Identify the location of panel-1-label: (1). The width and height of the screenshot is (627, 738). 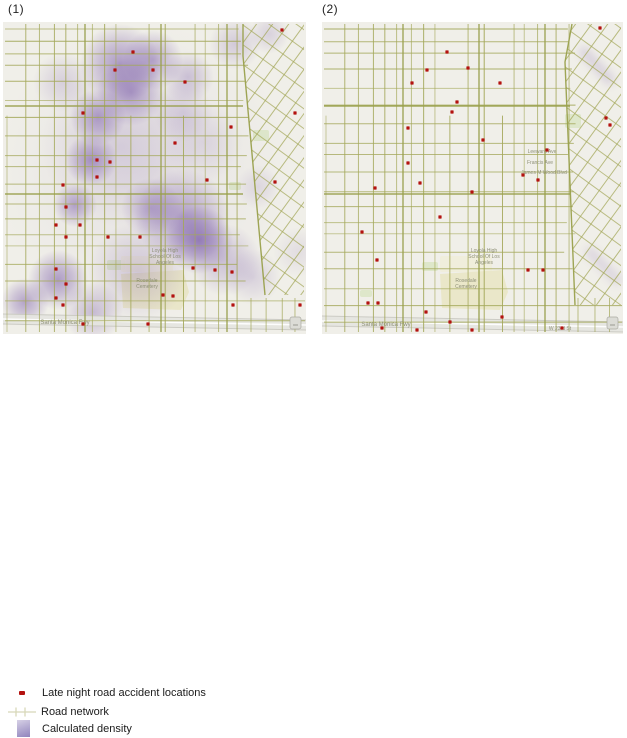
(16, 9).